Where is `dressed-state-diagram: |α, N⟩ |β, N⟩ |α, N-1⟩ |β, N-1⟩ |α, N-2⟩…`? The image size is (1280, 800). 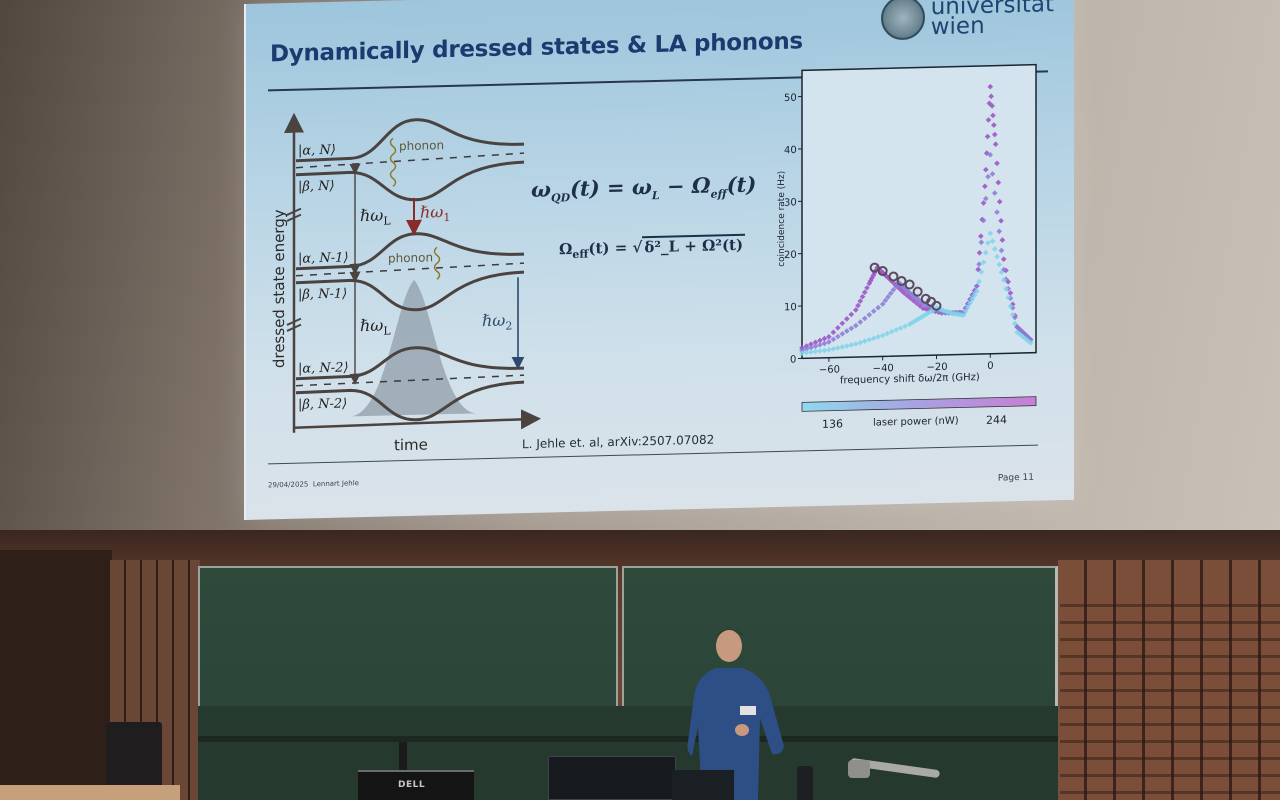
dressed-state-diagram: |α, N⟩ |β, N⟩ |α, N-1⟩ |β, N-1⟩ |α, N-2⟩… is located at coordinates (405, 283).